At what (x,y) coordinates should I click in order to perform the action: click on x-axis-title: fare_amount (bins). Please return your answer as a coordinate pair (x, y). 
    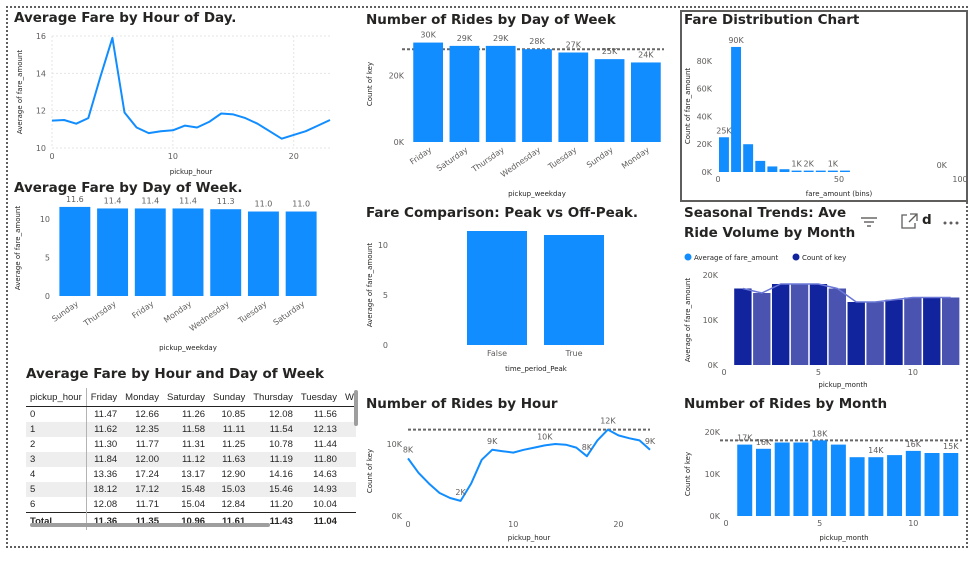
    Looking at the image, I should click on (839, 194).